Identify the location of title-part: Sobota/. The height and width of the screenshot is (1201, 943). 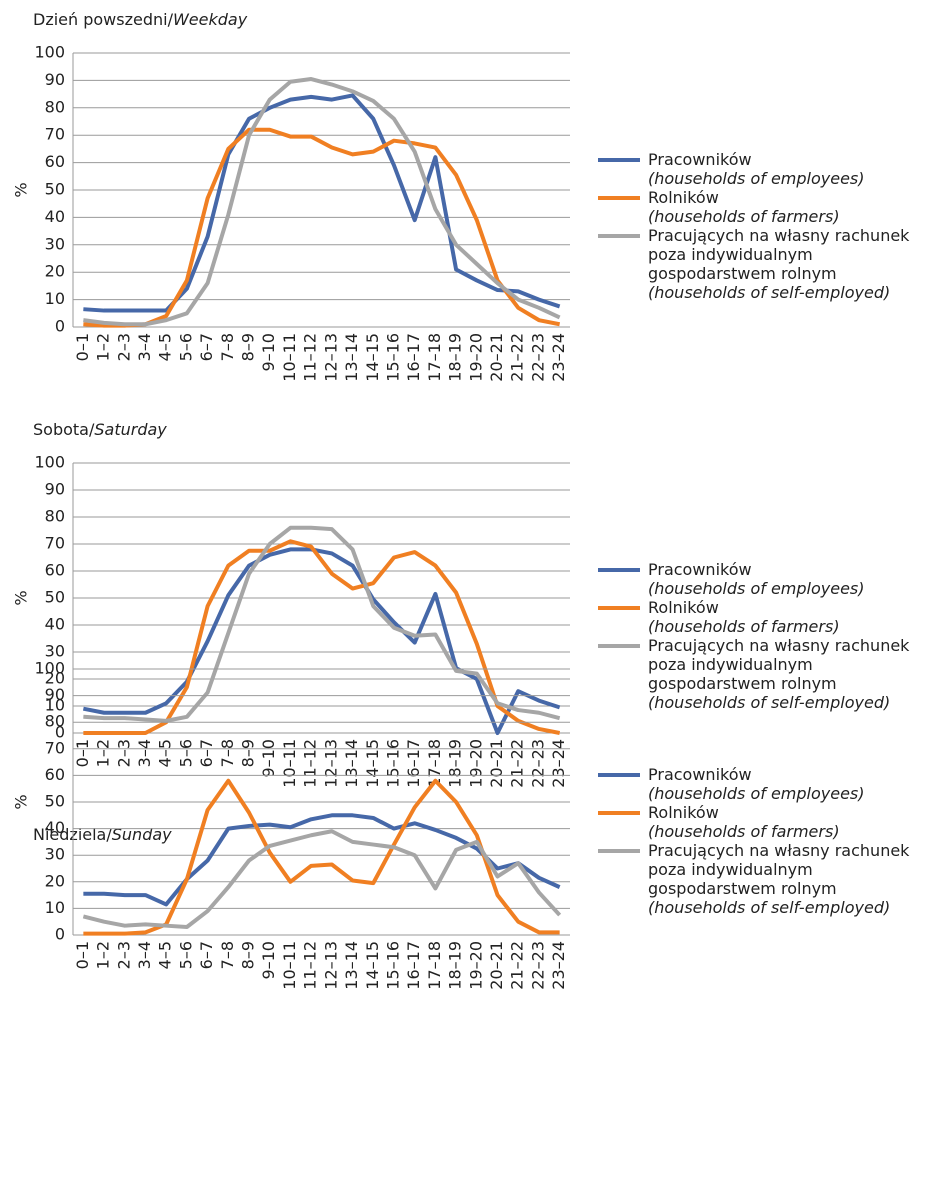
(64, 429).